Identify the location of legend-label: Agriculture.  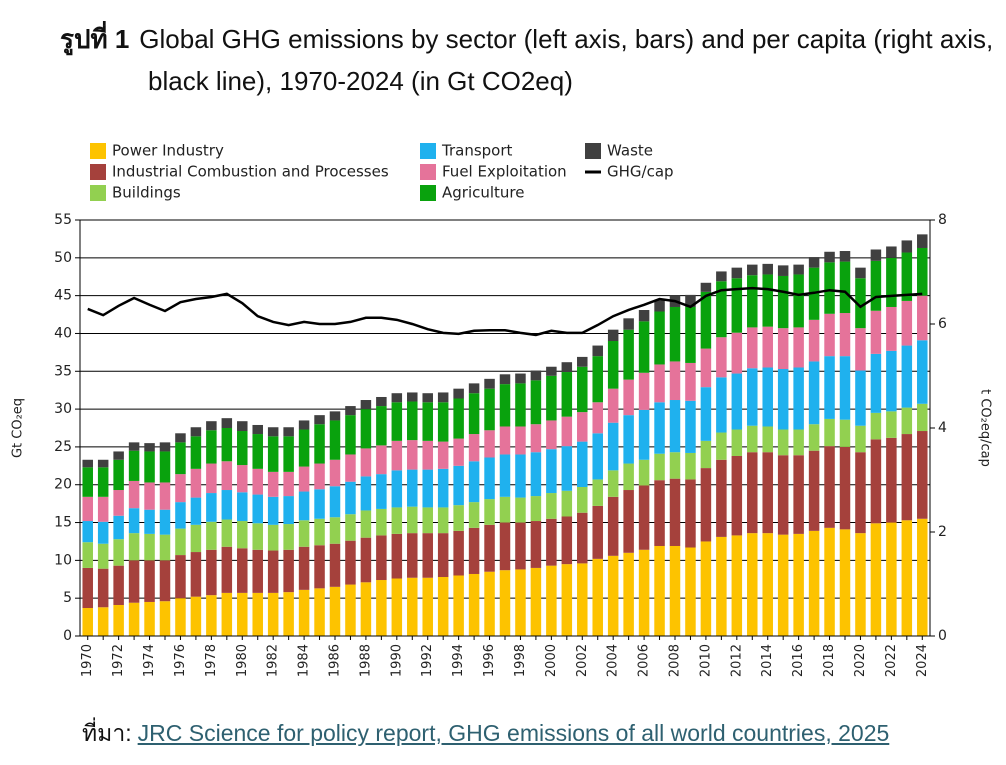
(483, 193).